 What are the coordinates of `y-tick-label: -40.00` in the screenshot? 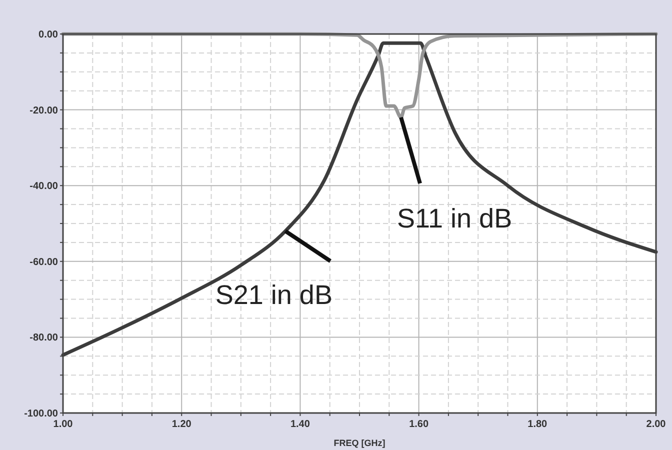 It's located at (44, 186).